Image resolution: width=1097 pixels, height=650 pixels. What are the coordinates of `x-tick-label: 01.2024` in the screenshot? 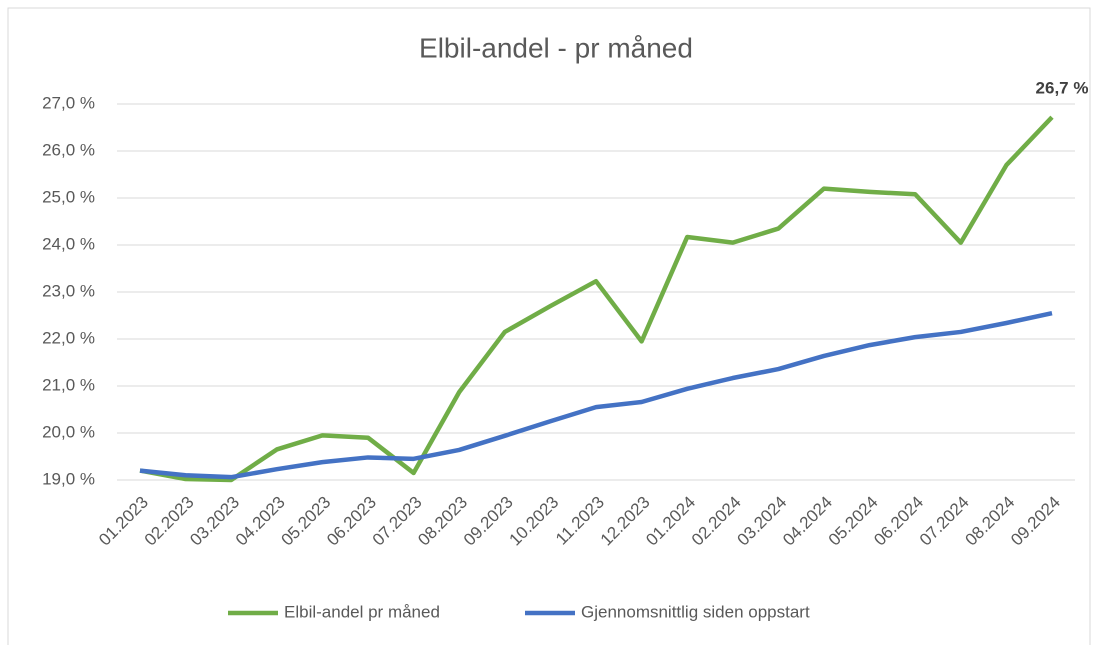 It's located at (670, 521).